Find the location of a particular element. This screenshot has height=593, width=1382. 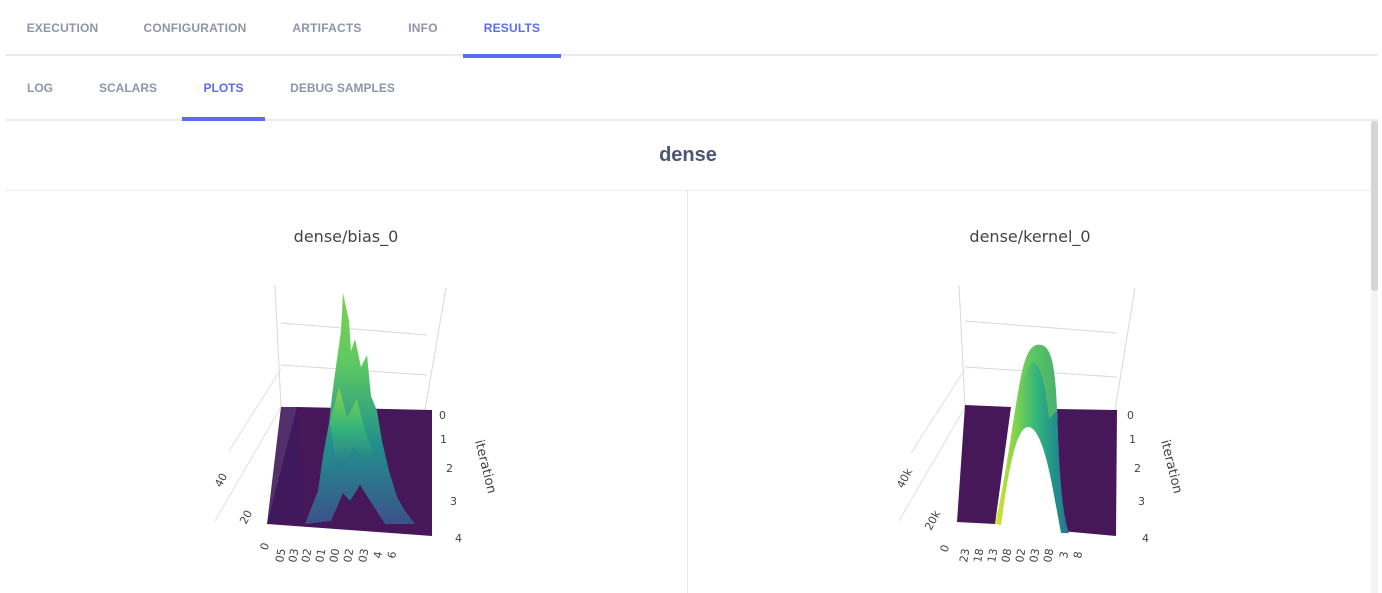

scrollbar-thumb is located at coordinates (1374, 206).